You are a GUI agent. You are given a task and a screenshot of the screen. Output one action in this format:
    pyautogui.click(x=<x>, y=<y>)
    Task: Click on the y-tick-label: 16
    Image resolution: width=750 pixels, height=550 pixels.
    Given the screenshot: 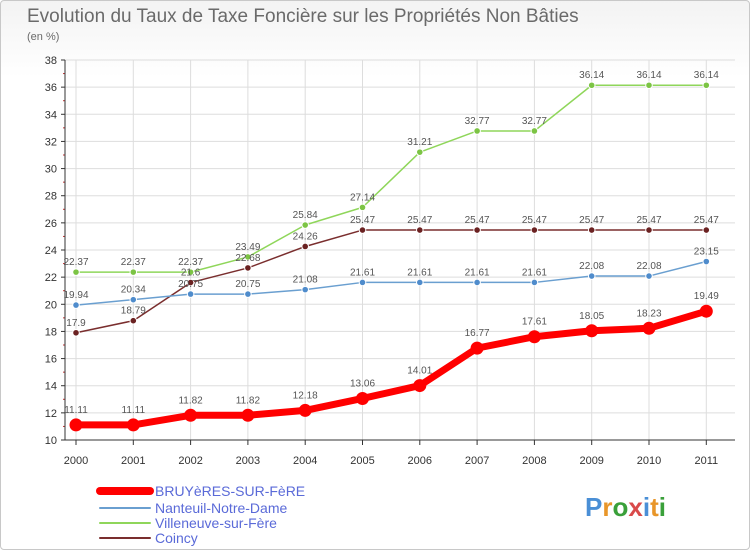 What is the action you would take?
    pyautogui.click(x=51, y=360)
    